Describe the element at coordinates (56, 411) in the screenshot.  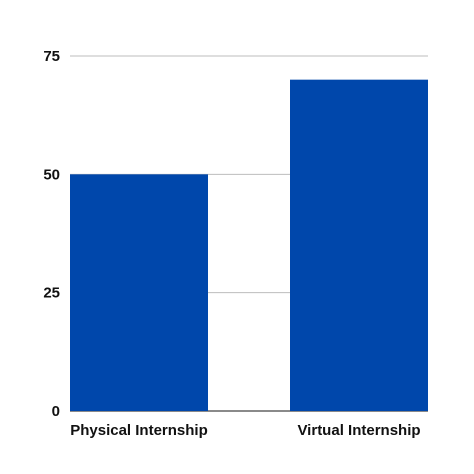
I see `y-tick-label: 0` at that location.